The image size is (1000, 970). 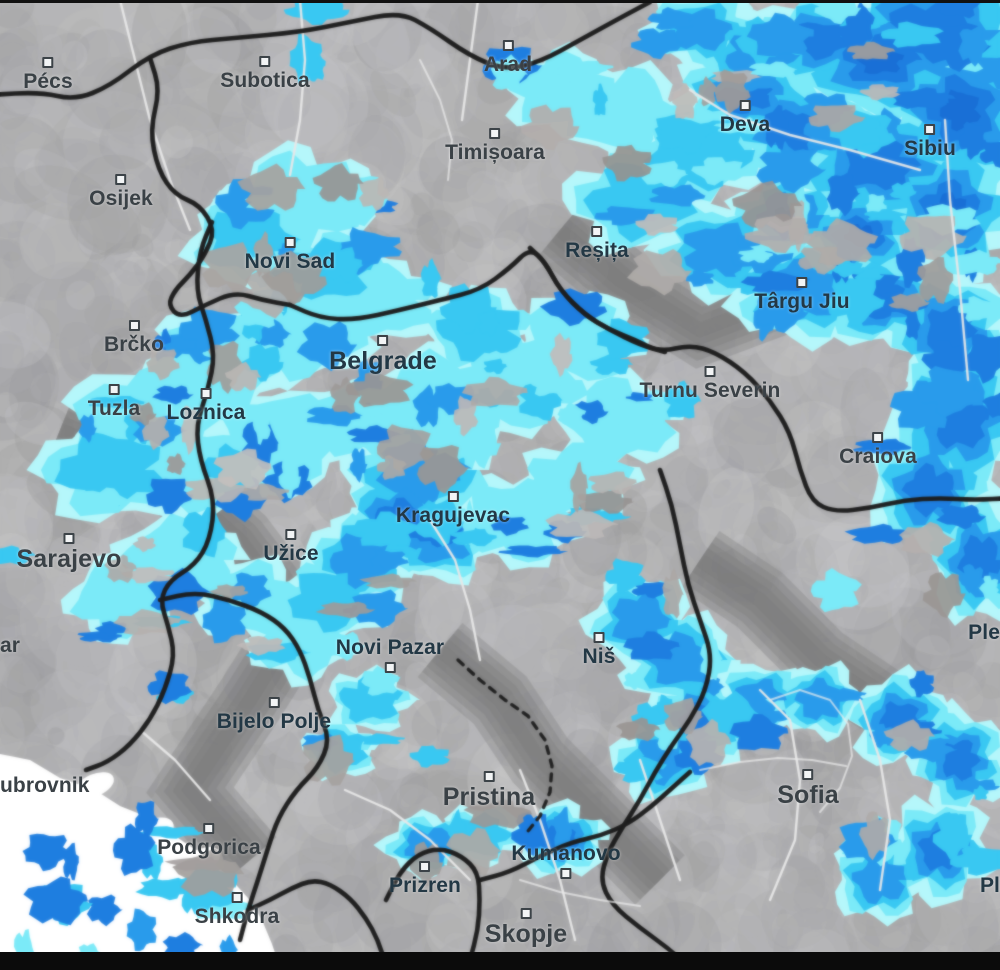 What do you see at coordinates (290, 261) in the screenshot?
I see `city-name: Novi Sad` at bounding box center [290, 261].